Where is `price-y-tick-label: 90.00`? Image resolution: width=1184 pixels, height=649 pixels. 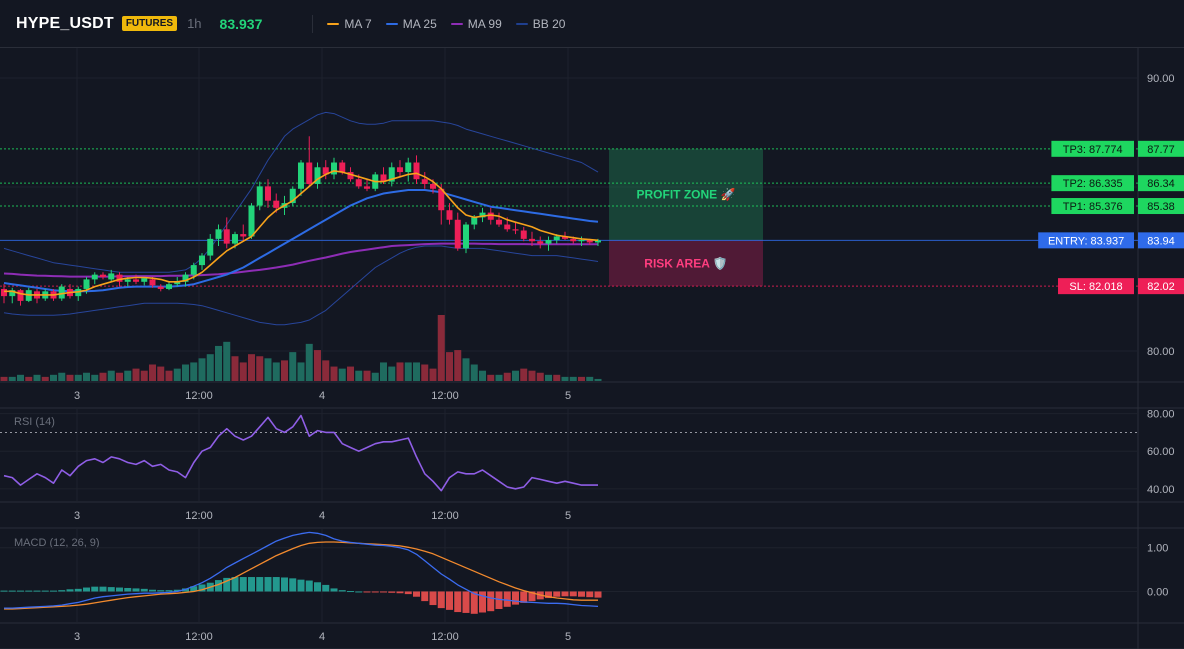 price-y-tick-label: 90.00 is located at coordinates (1161, 79).